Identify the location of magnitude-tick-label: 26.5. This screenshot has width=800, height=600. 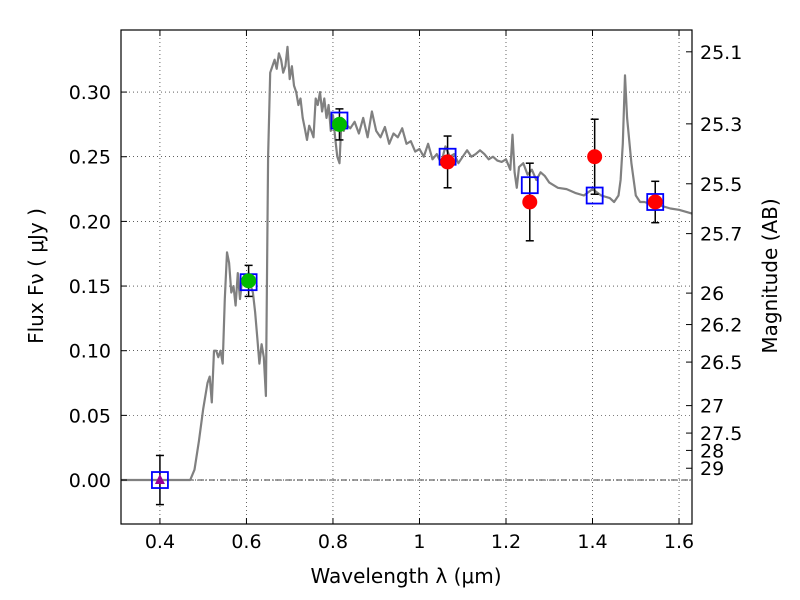
(721, 363).